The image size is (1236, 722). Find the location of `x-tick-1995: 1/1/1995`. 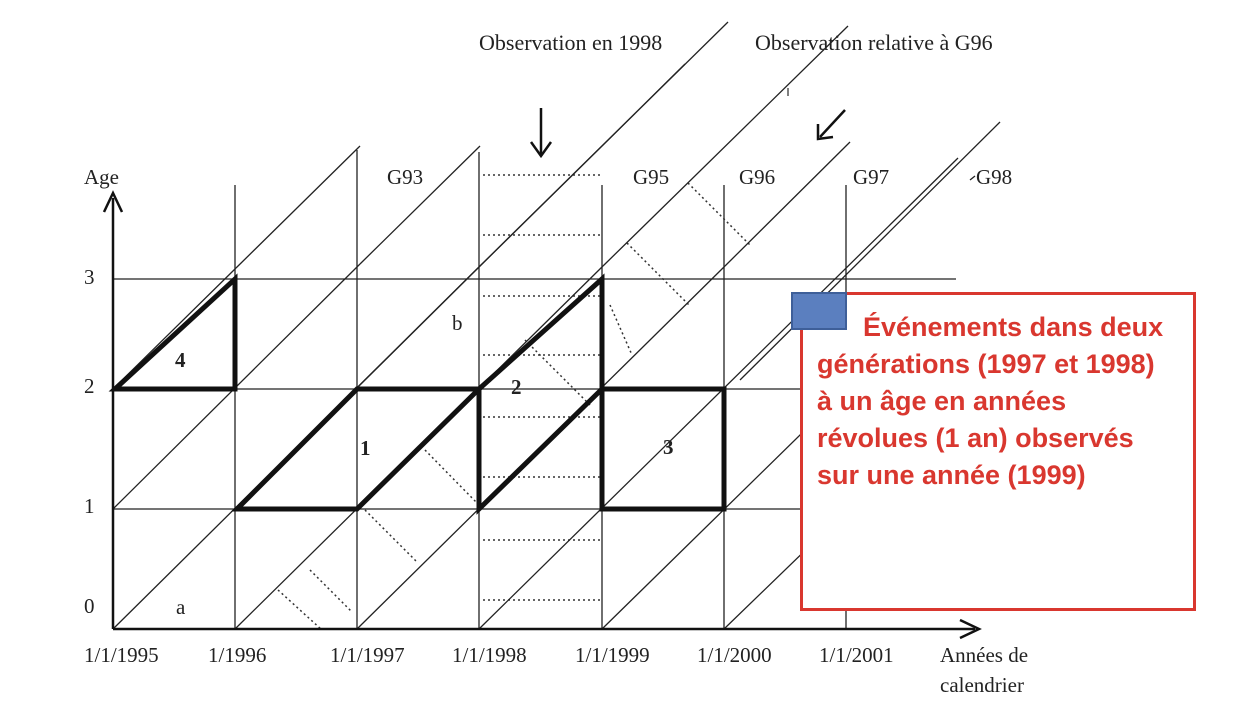

x-tick-1995: 1/1/1995 is located at coordinates (121, 655).